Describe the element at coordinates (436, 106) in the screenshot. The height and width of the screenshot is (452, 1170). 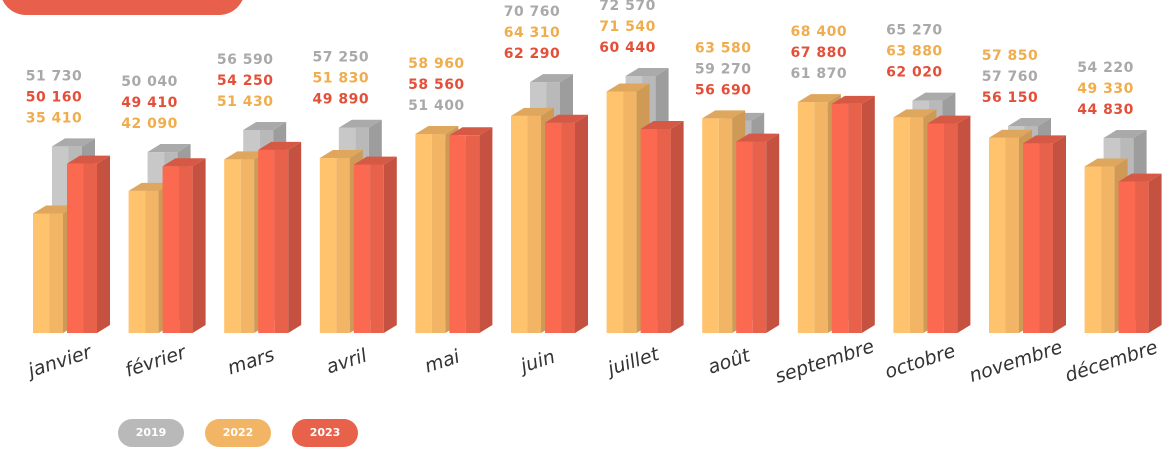
I see `value-label: 51 400` at that location.